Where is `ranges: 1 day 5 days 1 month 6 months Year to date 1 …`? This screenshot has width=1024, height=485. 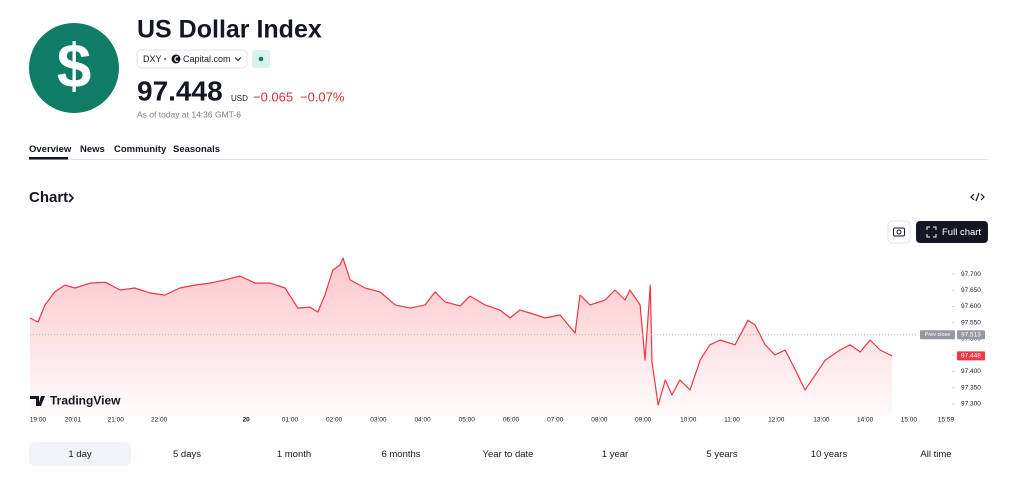
ranges: 1 day 5 days 1 month 6 months Year to date 1 … is located at coordinates (509, 454).